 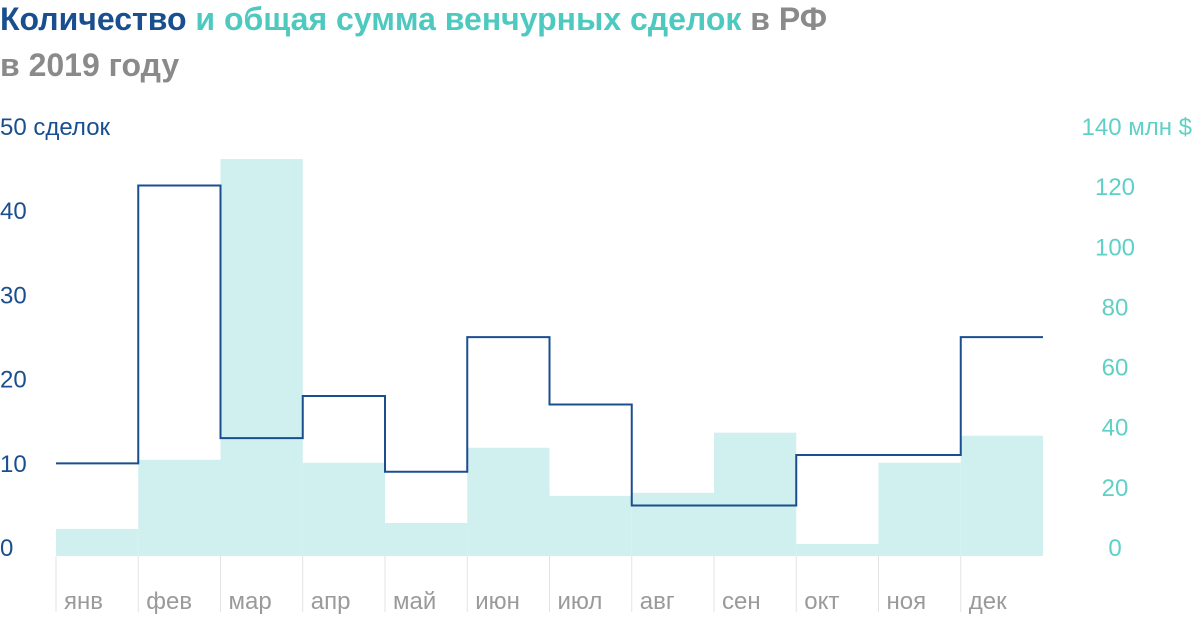 What do you see at coordinates (580, 601) in the screenshot?
I see `x-tick-label: июл` at bounding box center [580, 601].